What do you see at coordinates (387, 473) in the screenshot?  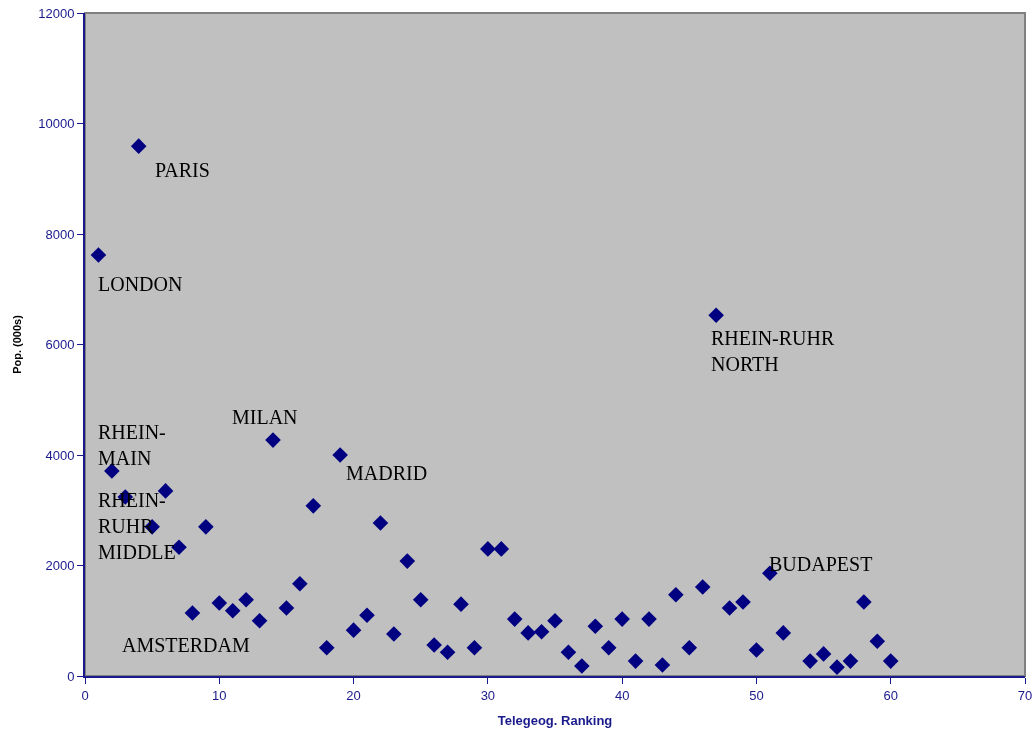 I see `annotation: MADRID` at bounding box center [387, 473].